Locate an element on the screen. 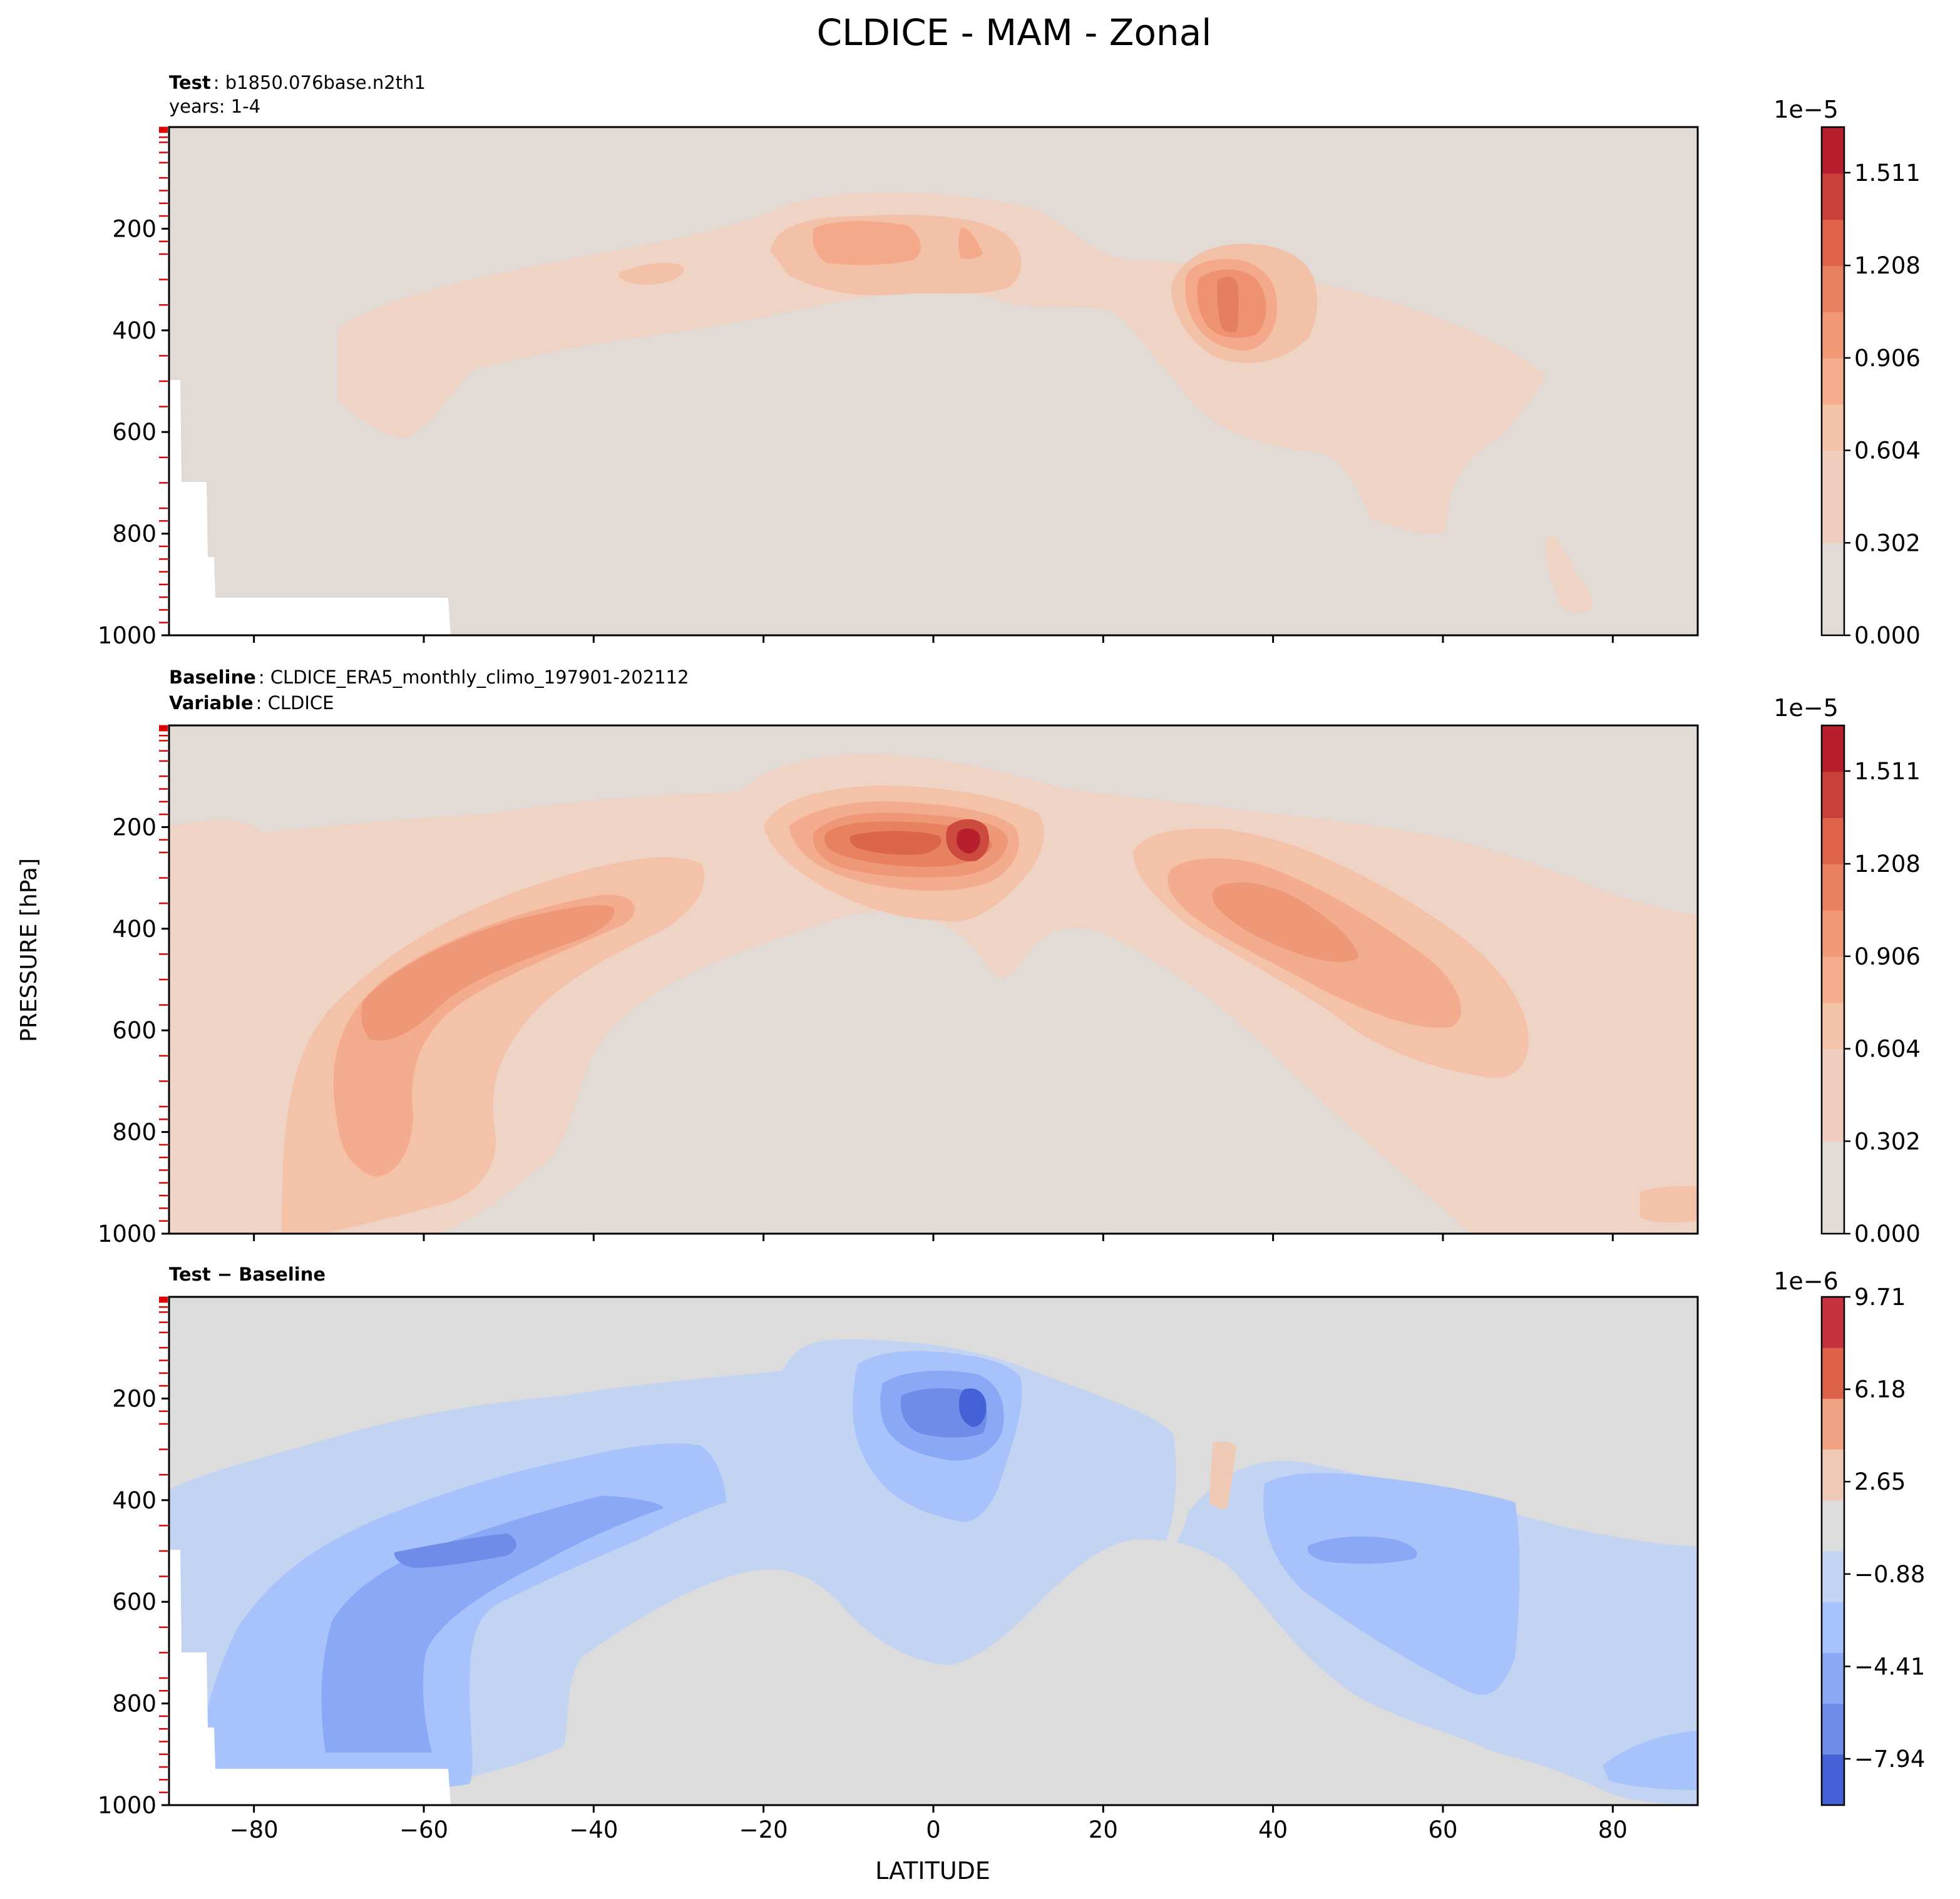 This screenshot has height=1899, width=1960. colorbar-tick-label: 0.302 is located at coordinates (1887, 543).